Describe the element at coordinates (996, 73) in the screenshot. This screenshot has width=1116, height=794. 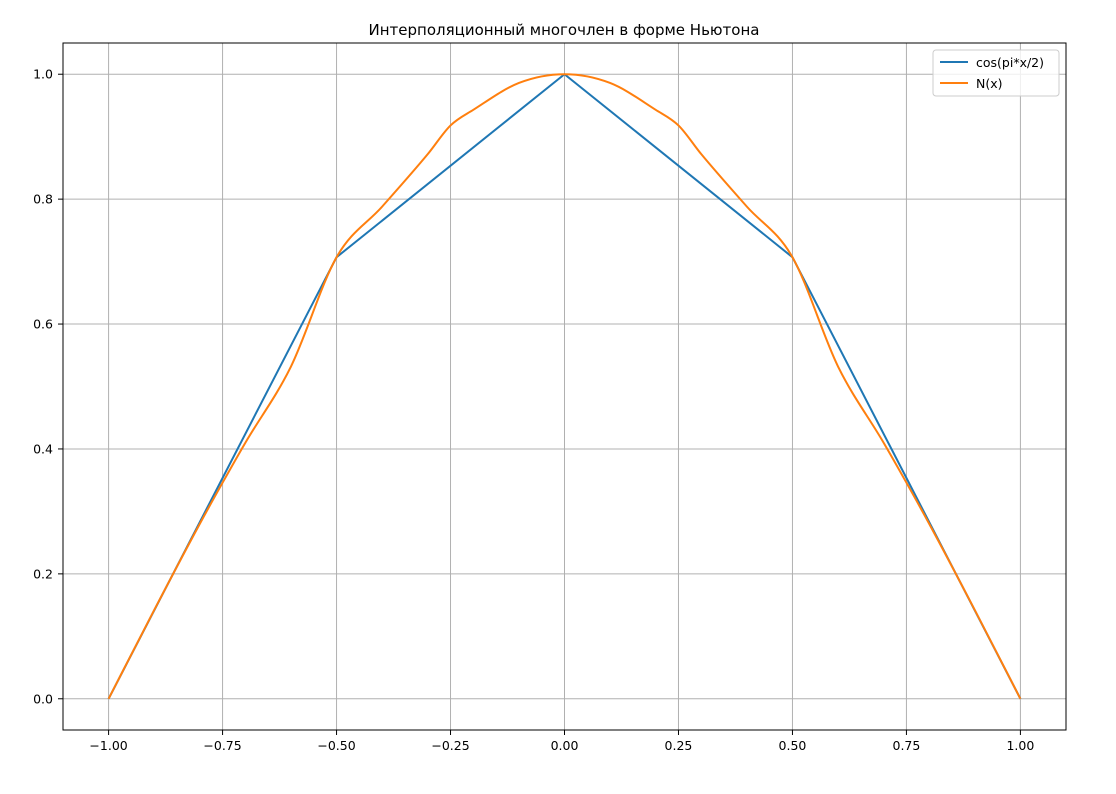
I see `legend: cos(pi*x/2) N(x)` at that location.